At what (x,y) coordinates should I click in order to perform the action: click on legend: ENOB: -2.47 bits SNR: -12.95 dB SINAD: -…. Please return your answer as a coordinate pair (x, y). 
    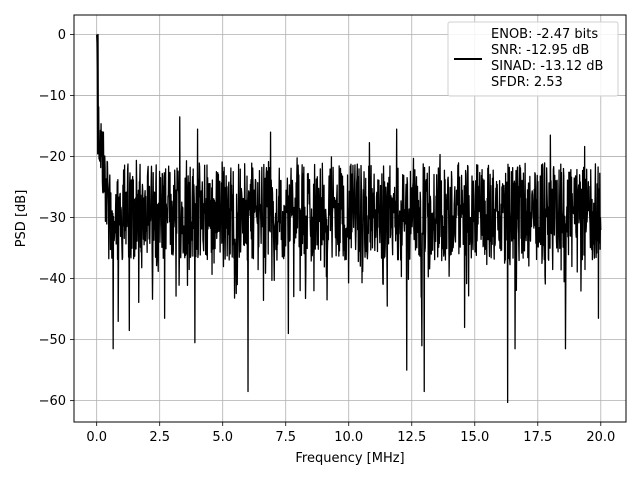
    Looking at the image, I should click on (533, 59).